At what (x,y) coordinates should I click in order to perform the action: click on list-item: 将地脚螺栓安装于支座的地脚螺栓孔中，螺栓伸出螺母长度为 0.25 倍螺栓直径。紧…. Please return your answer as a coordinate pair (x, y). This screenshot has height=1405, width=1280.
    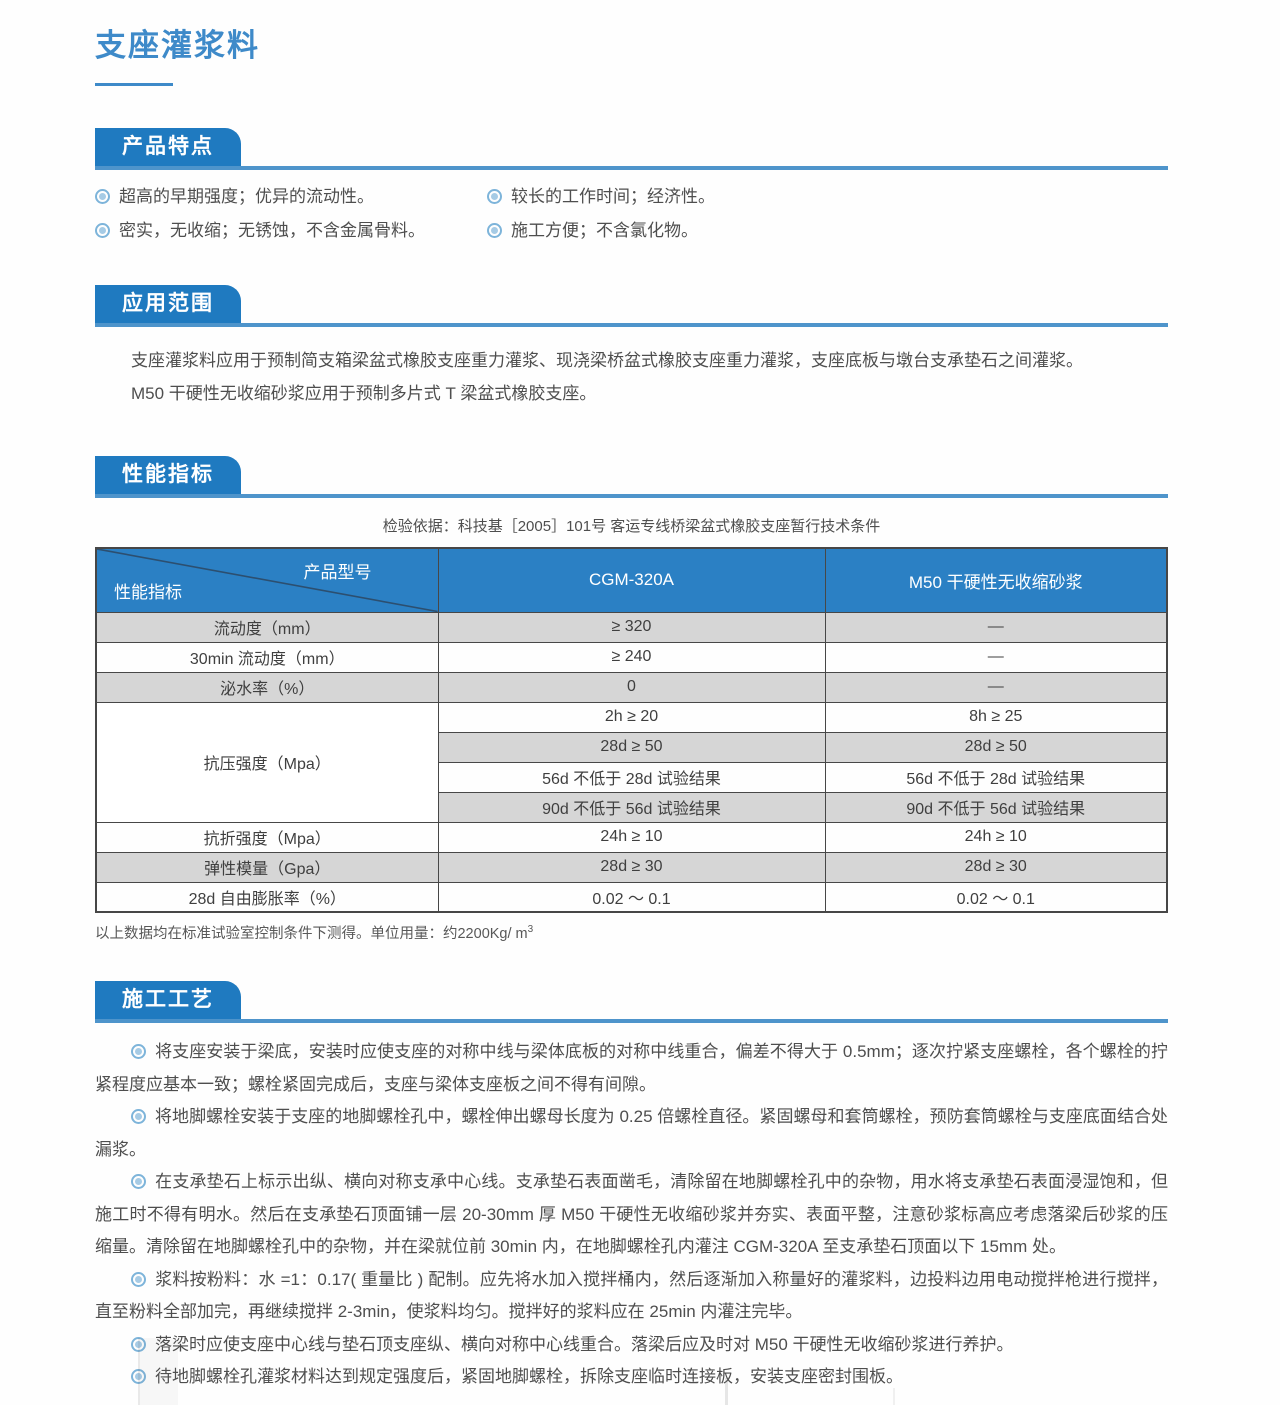
    Looking at the image, I should click on (631, 1133).